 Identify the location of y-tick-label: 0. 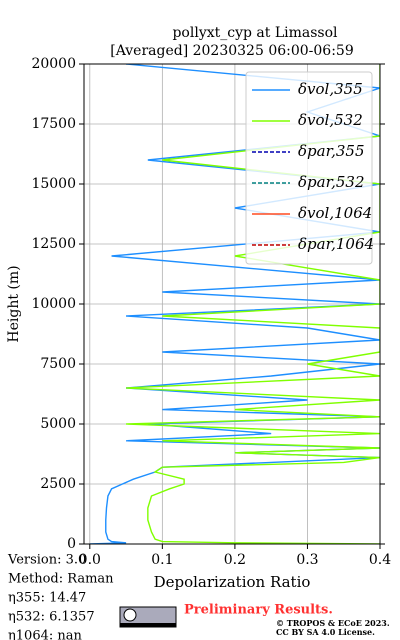
(71, 544).